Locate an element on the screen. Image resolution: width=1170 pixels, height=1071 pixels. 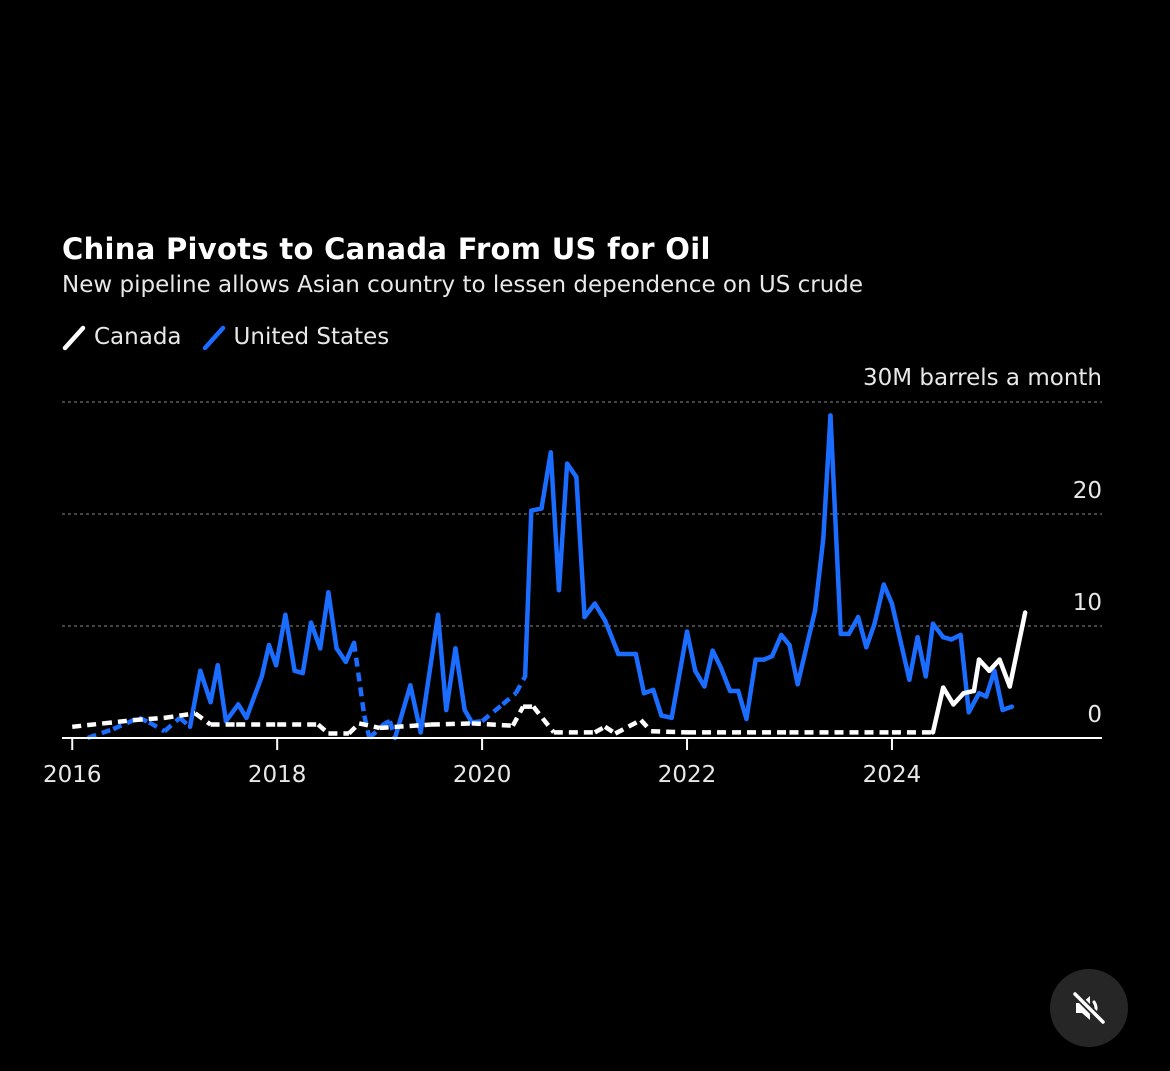
legend-swatch-united-states-icon is located at coordinates (213, 338).